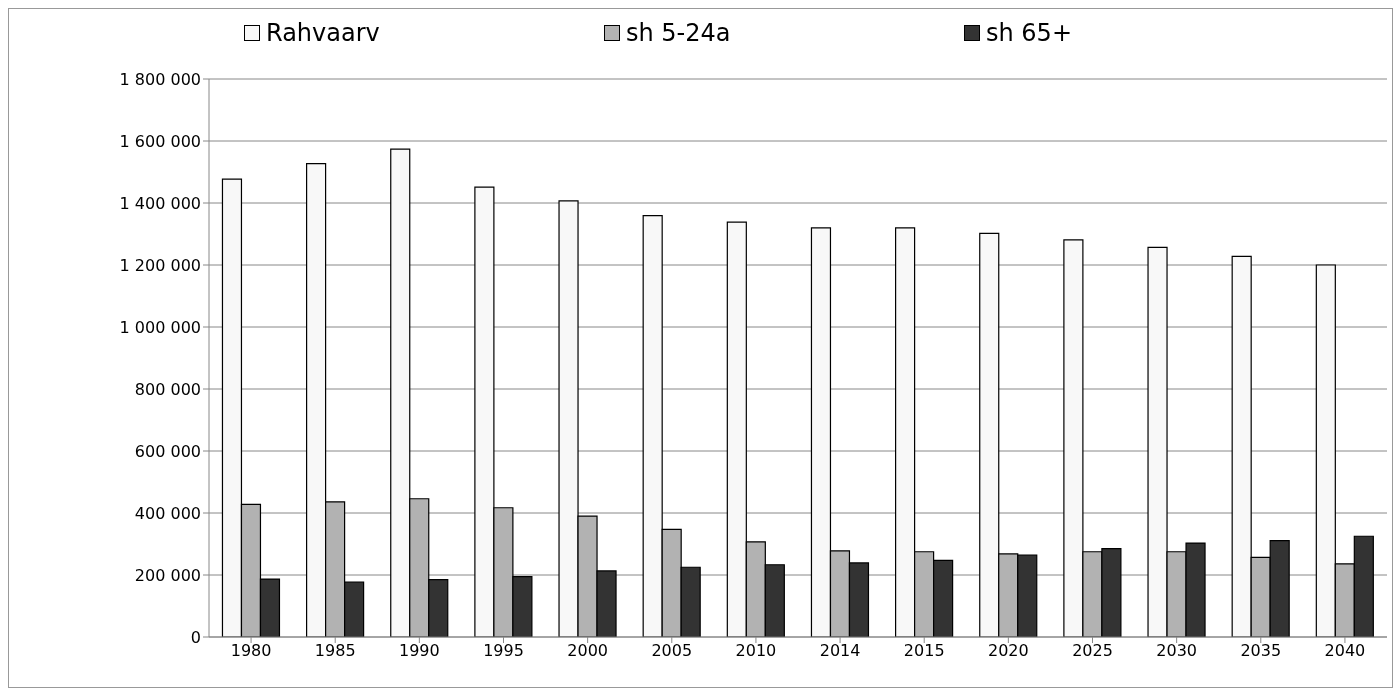  Describe the element at coordinates (160, 265) in the screenshot. I see `y-tick-label: 1 200 000` at that location.